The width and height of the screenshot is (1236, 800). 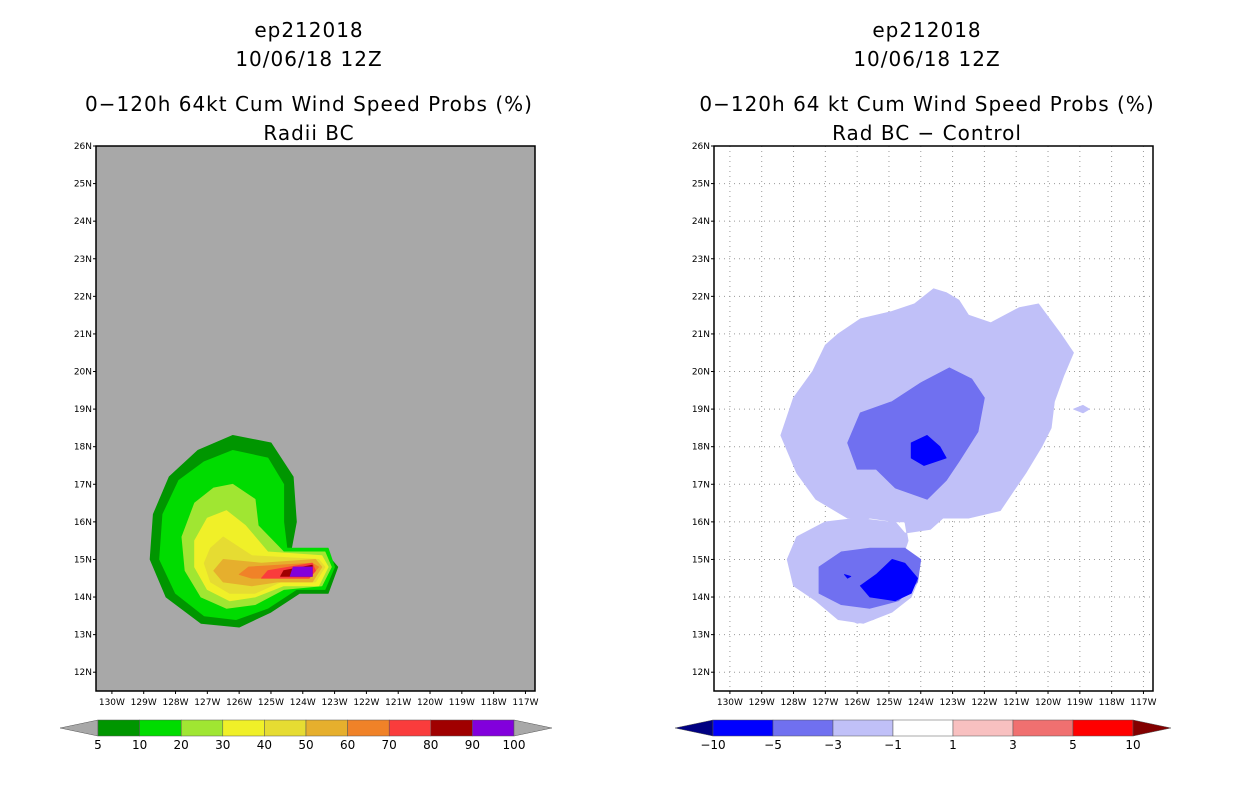 What do you see at coordinates (181, 745) in the screenshot?
I see `colorbar-label: 20` at bounding box center [181, 745].